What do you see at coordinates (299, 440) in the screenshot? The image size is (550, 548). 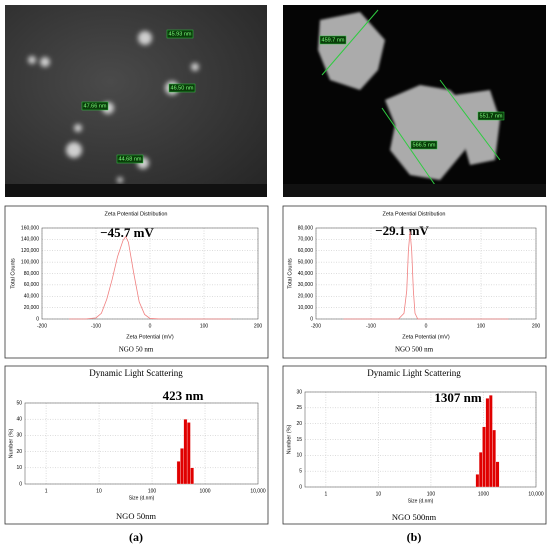 I see `y-tick-label: 15` at bounding box center [299, 440].